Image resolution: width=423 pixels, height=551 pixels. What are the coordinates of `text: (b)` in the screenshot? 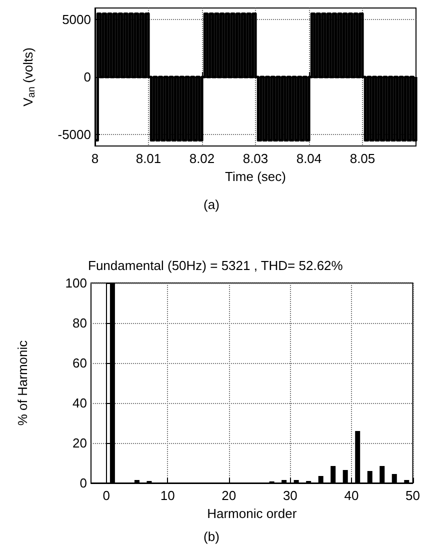 It's located at (212, 536).